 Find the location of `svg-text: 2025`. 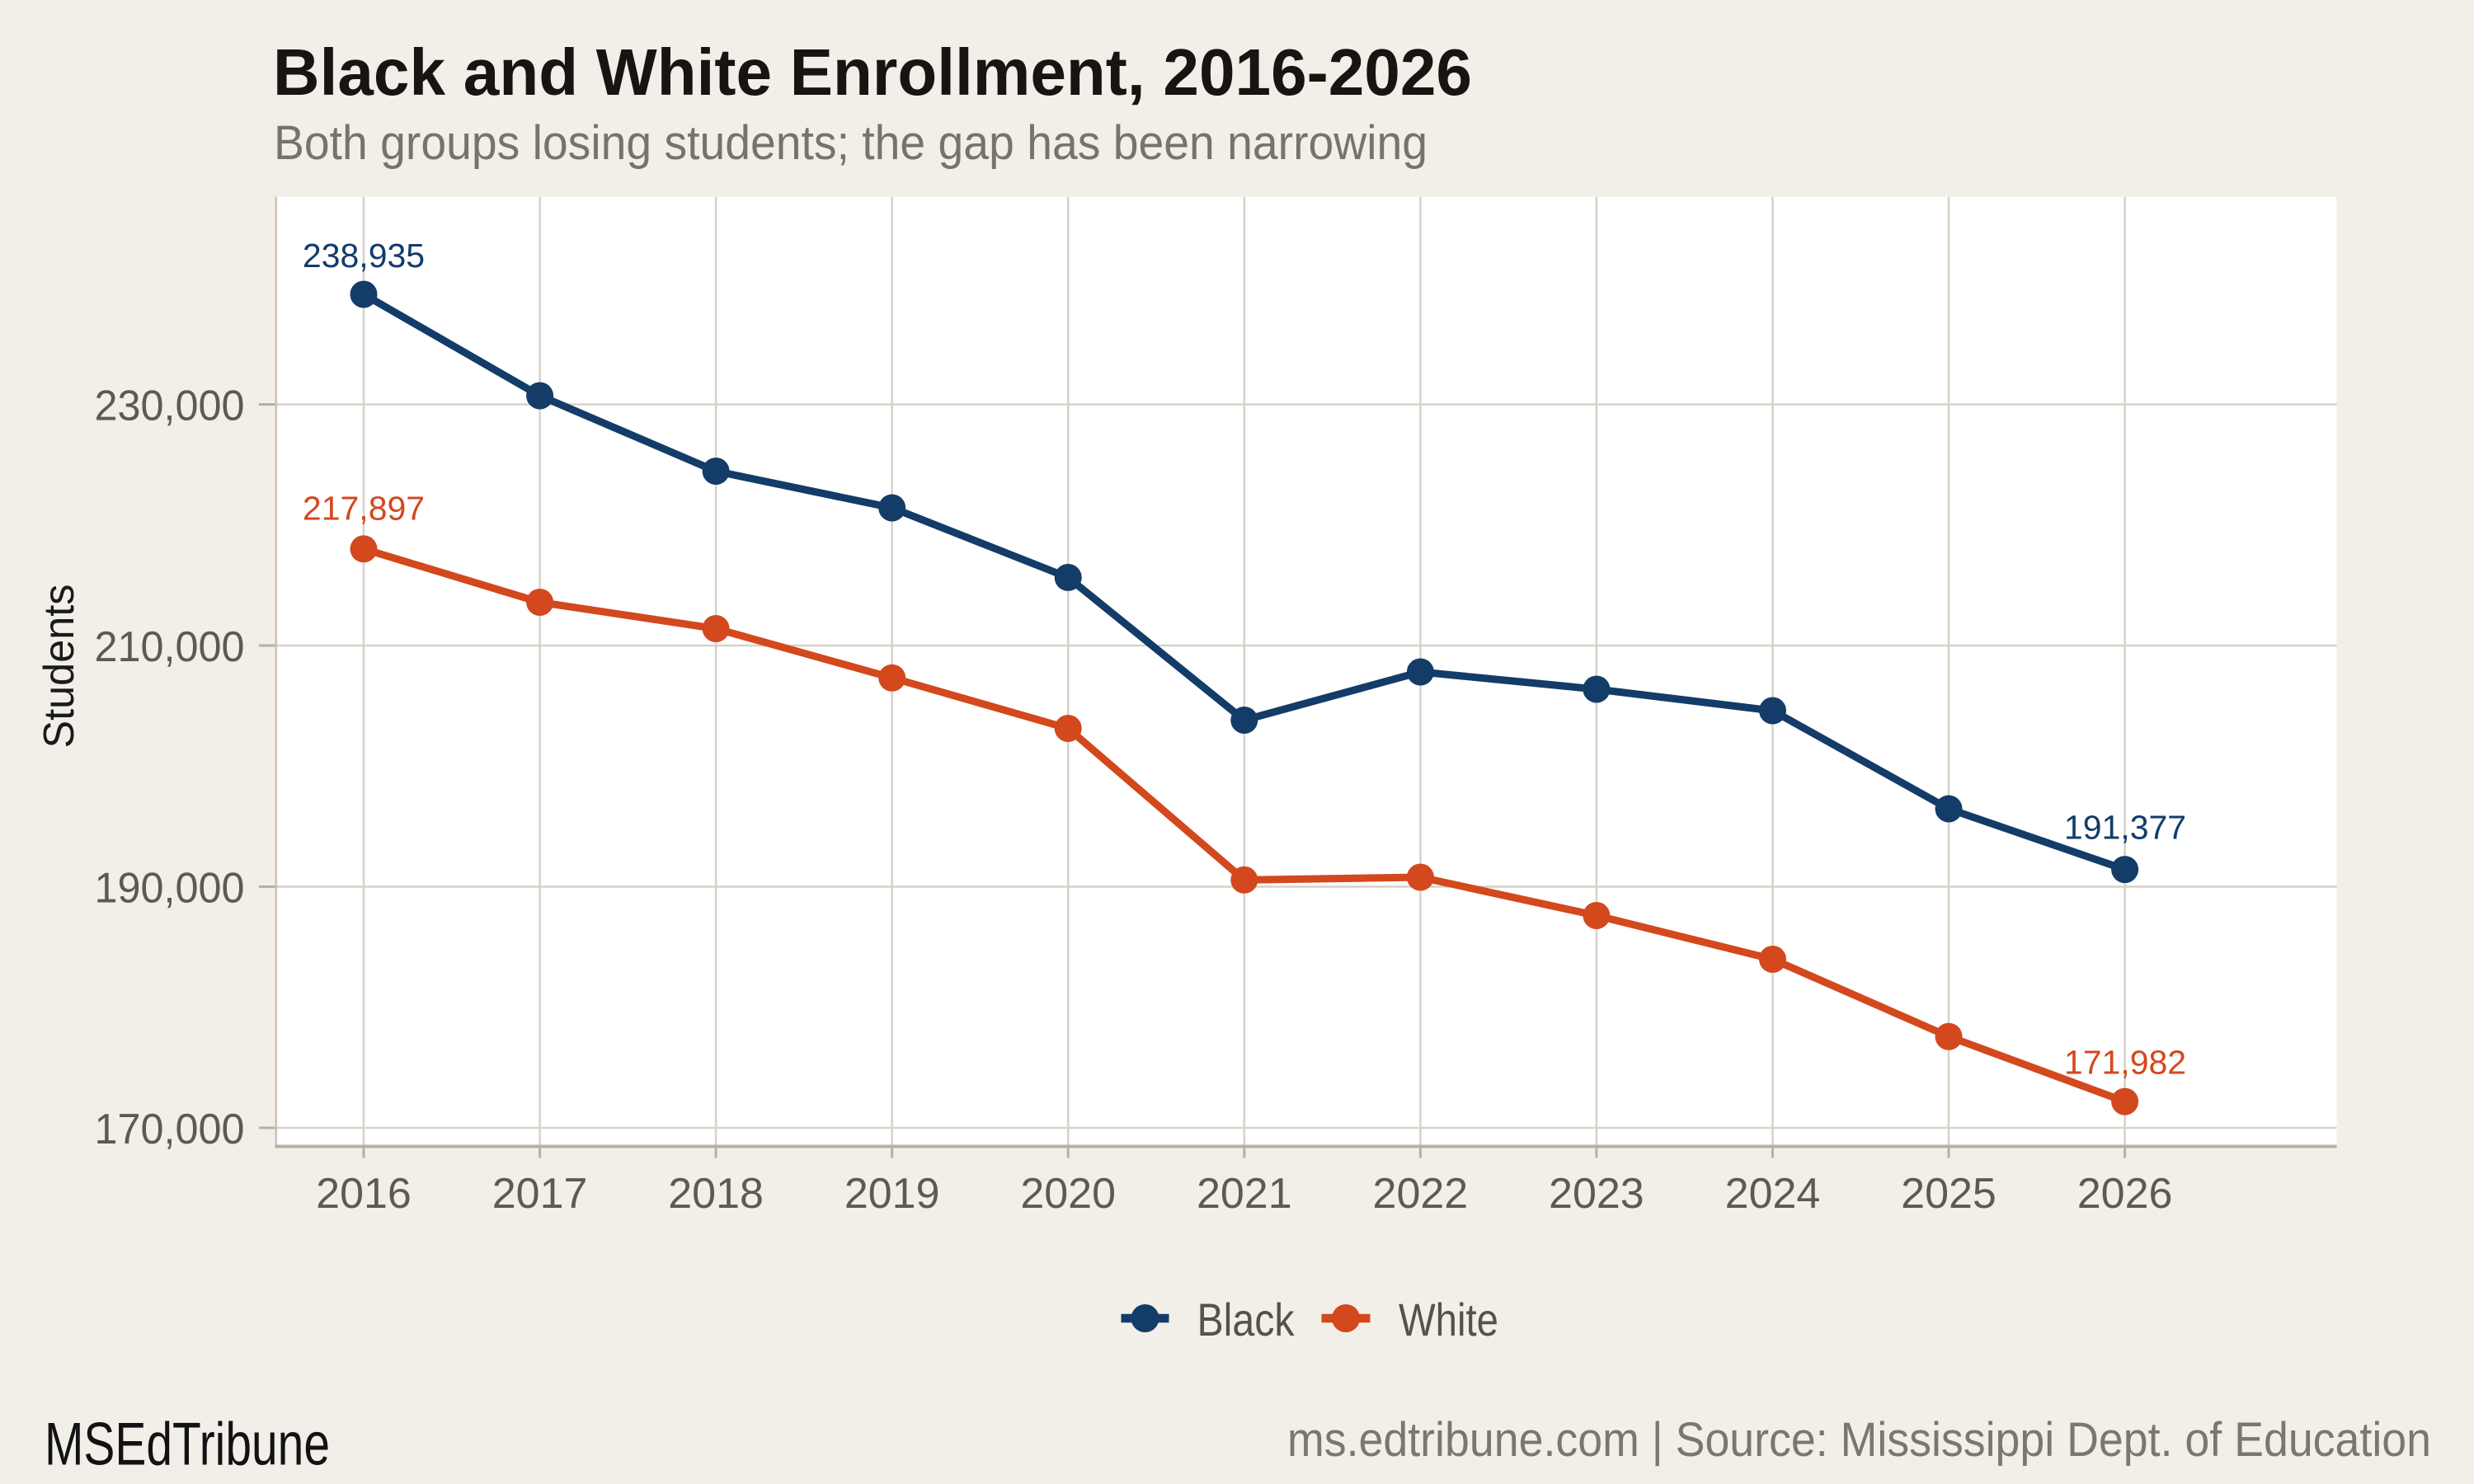

svg-text: 2025 is located at coordinates (1949, 1194).